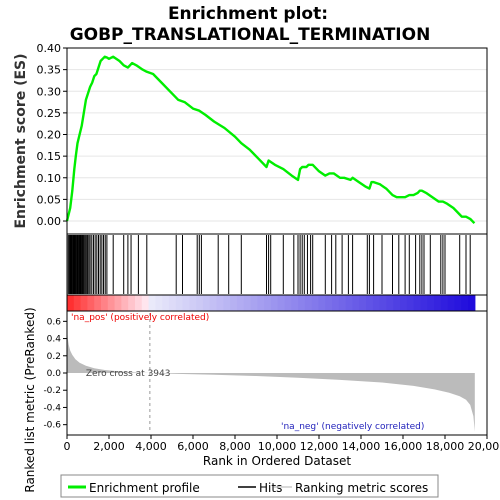 The image size is (500, 500). What do you see at coordinates (250, 35) in the screenshot?
I see `chart-title-line-2: GOBP_TRANSLATIONAL_TERMINATION` at bounding box center [250, 35].